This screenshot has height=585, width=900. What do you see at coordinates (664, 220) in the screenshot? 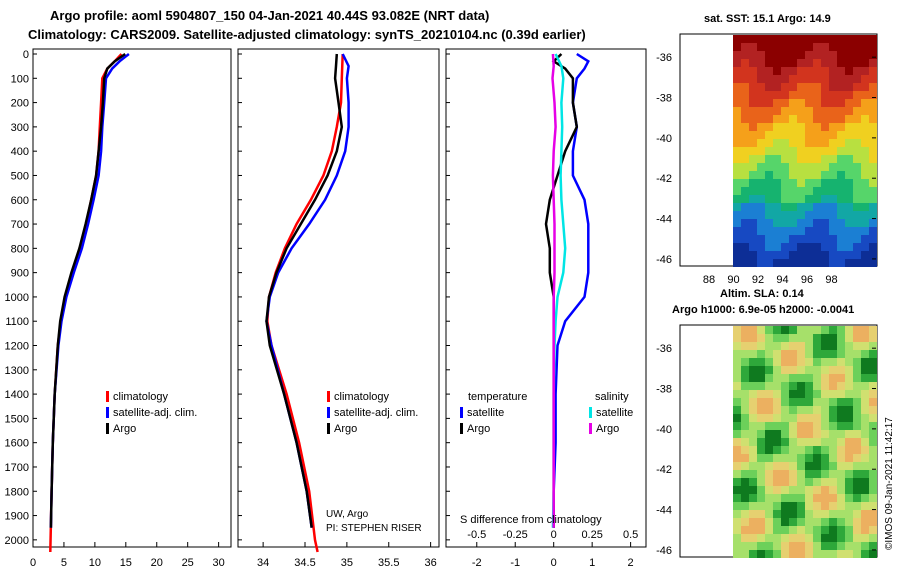
I see `lat-tick-label: -44` at bounding box center [664, 220].